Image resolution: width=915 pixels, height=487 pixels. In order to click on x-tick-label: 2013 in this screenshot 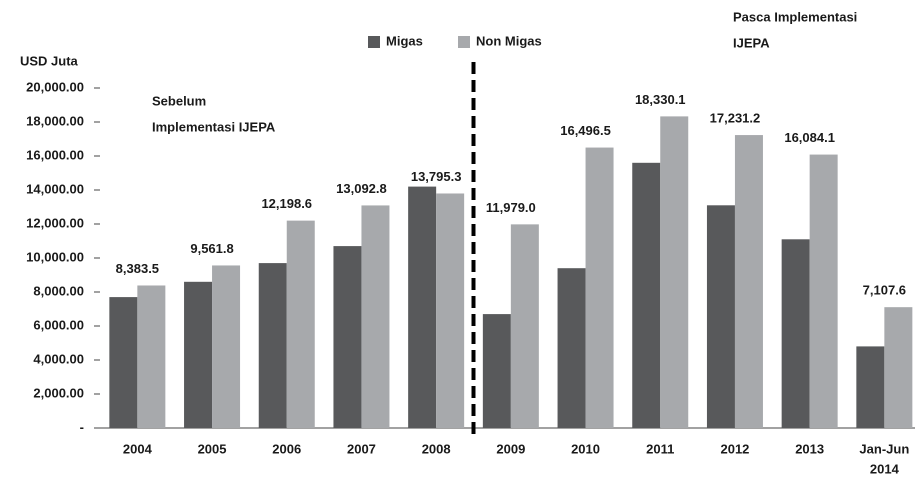, I will do `click(809, 448)`.